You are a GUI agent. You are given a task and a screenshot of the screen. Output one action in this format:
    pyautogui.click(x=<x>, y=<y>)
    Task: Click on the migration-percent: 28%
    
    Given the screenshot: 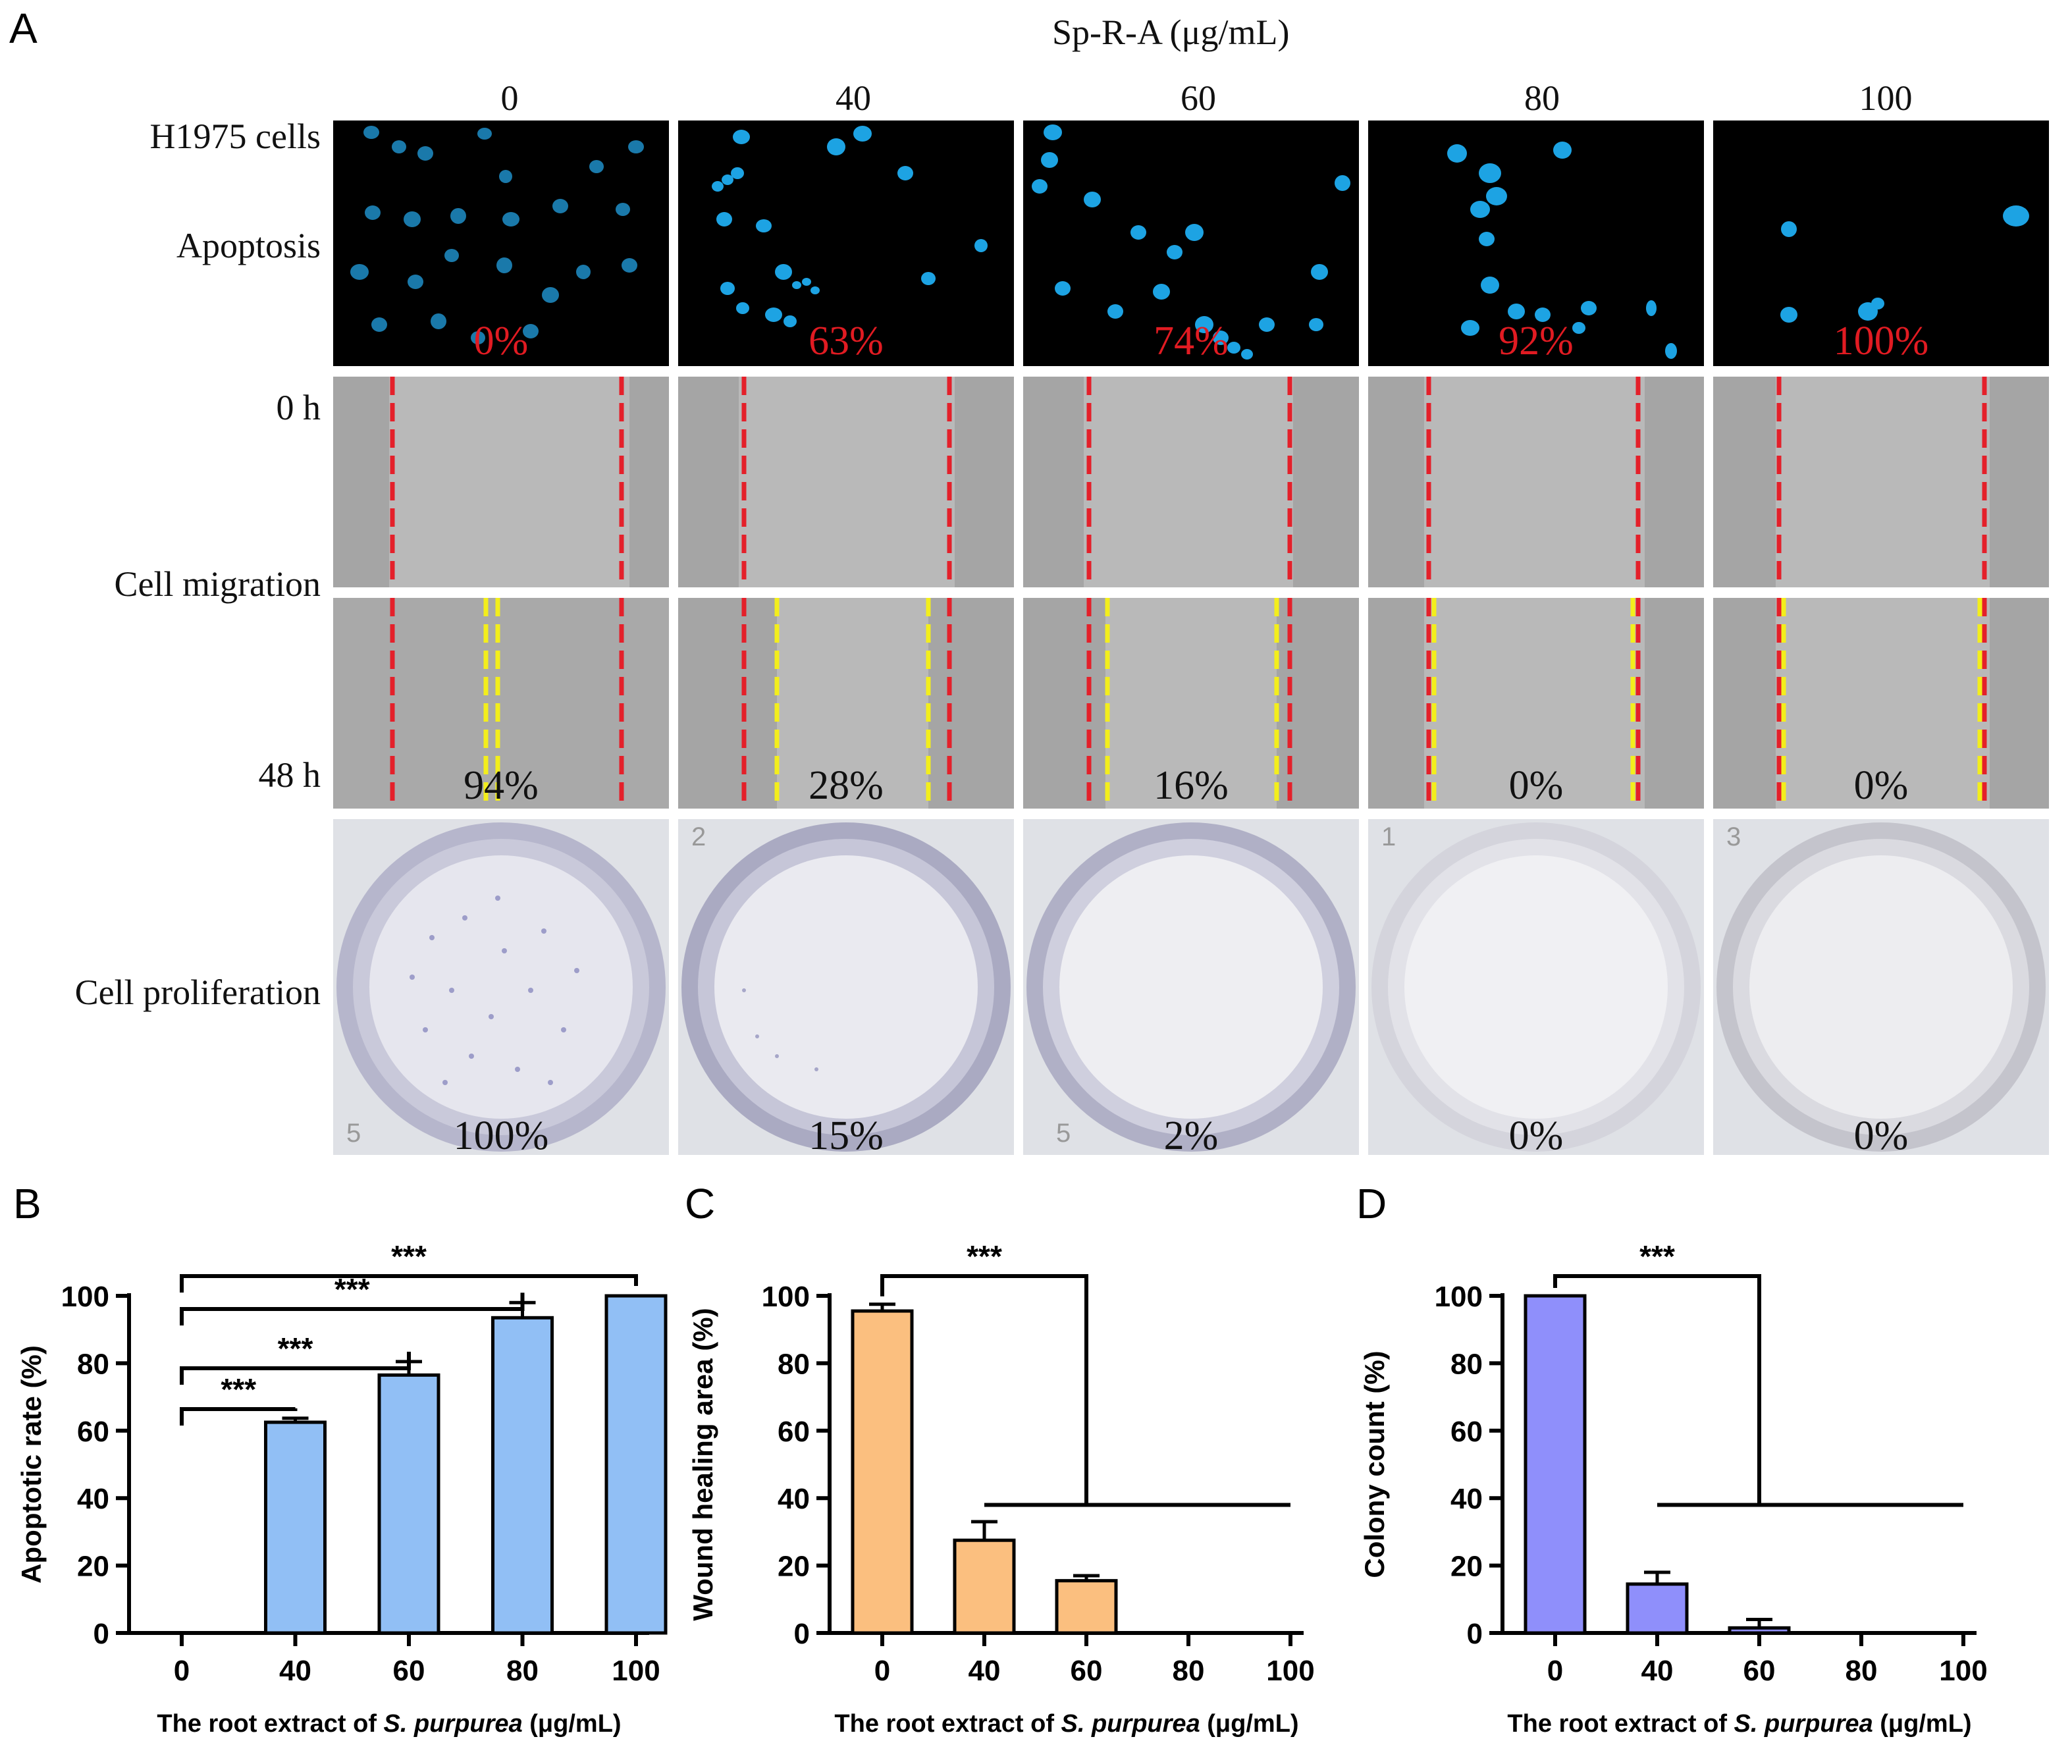 What is the action you would take?
    pyautogui.click(x=846, y=785)
    